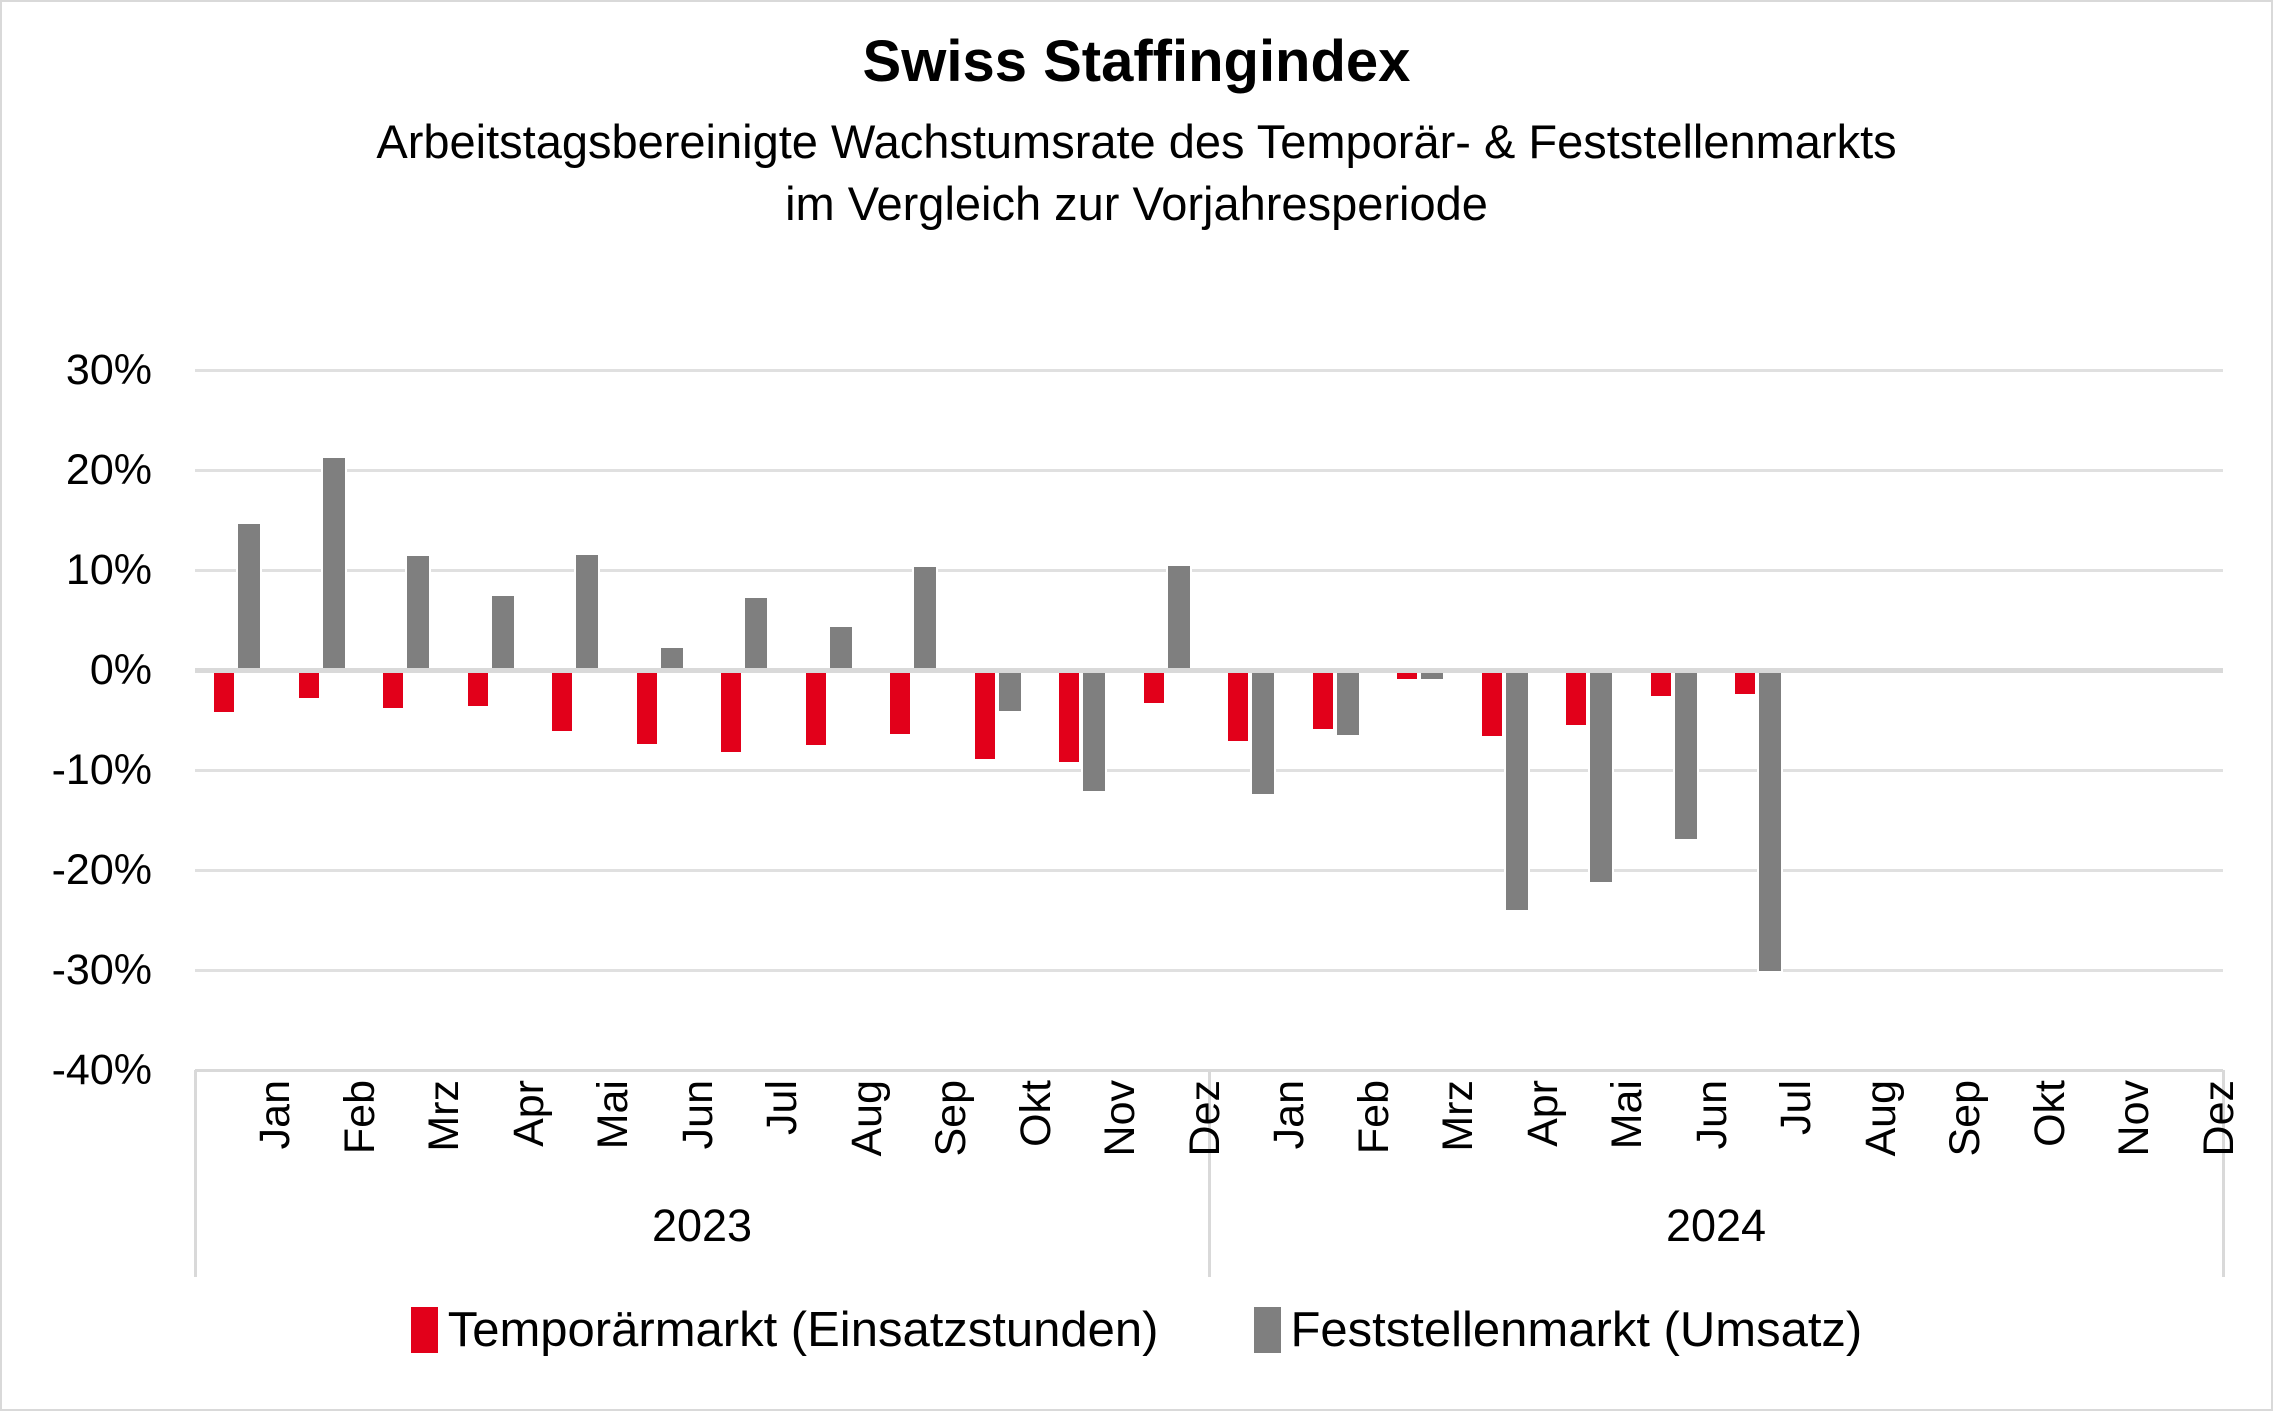  I want to click on y-tick-label: 10%, so click(108, 570).